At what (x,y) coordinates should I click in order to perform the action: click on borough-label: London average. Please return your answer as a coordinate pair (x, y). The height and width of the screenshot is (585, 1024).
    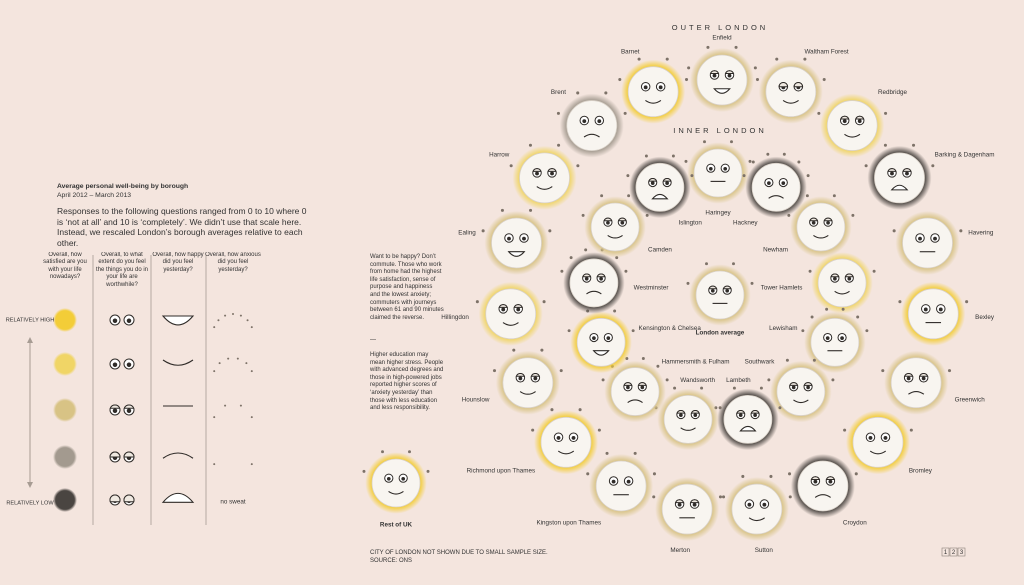
    Looking at the image, I should click on (720, 333).